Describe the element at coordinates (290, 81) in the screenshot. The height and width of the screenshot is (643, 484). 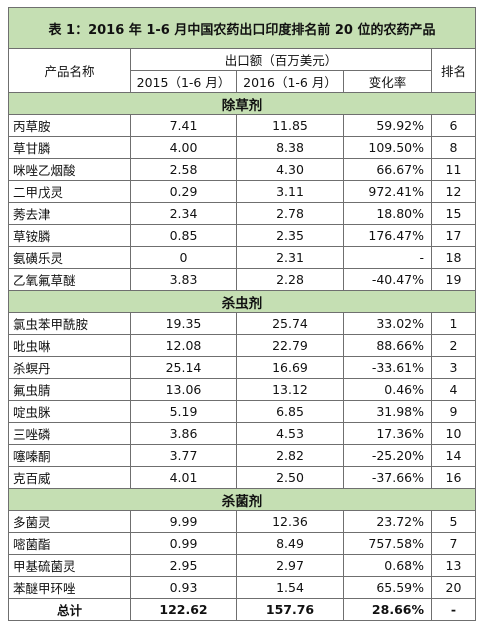
I see `header-2016: 2016（1-6 月）` at that location.